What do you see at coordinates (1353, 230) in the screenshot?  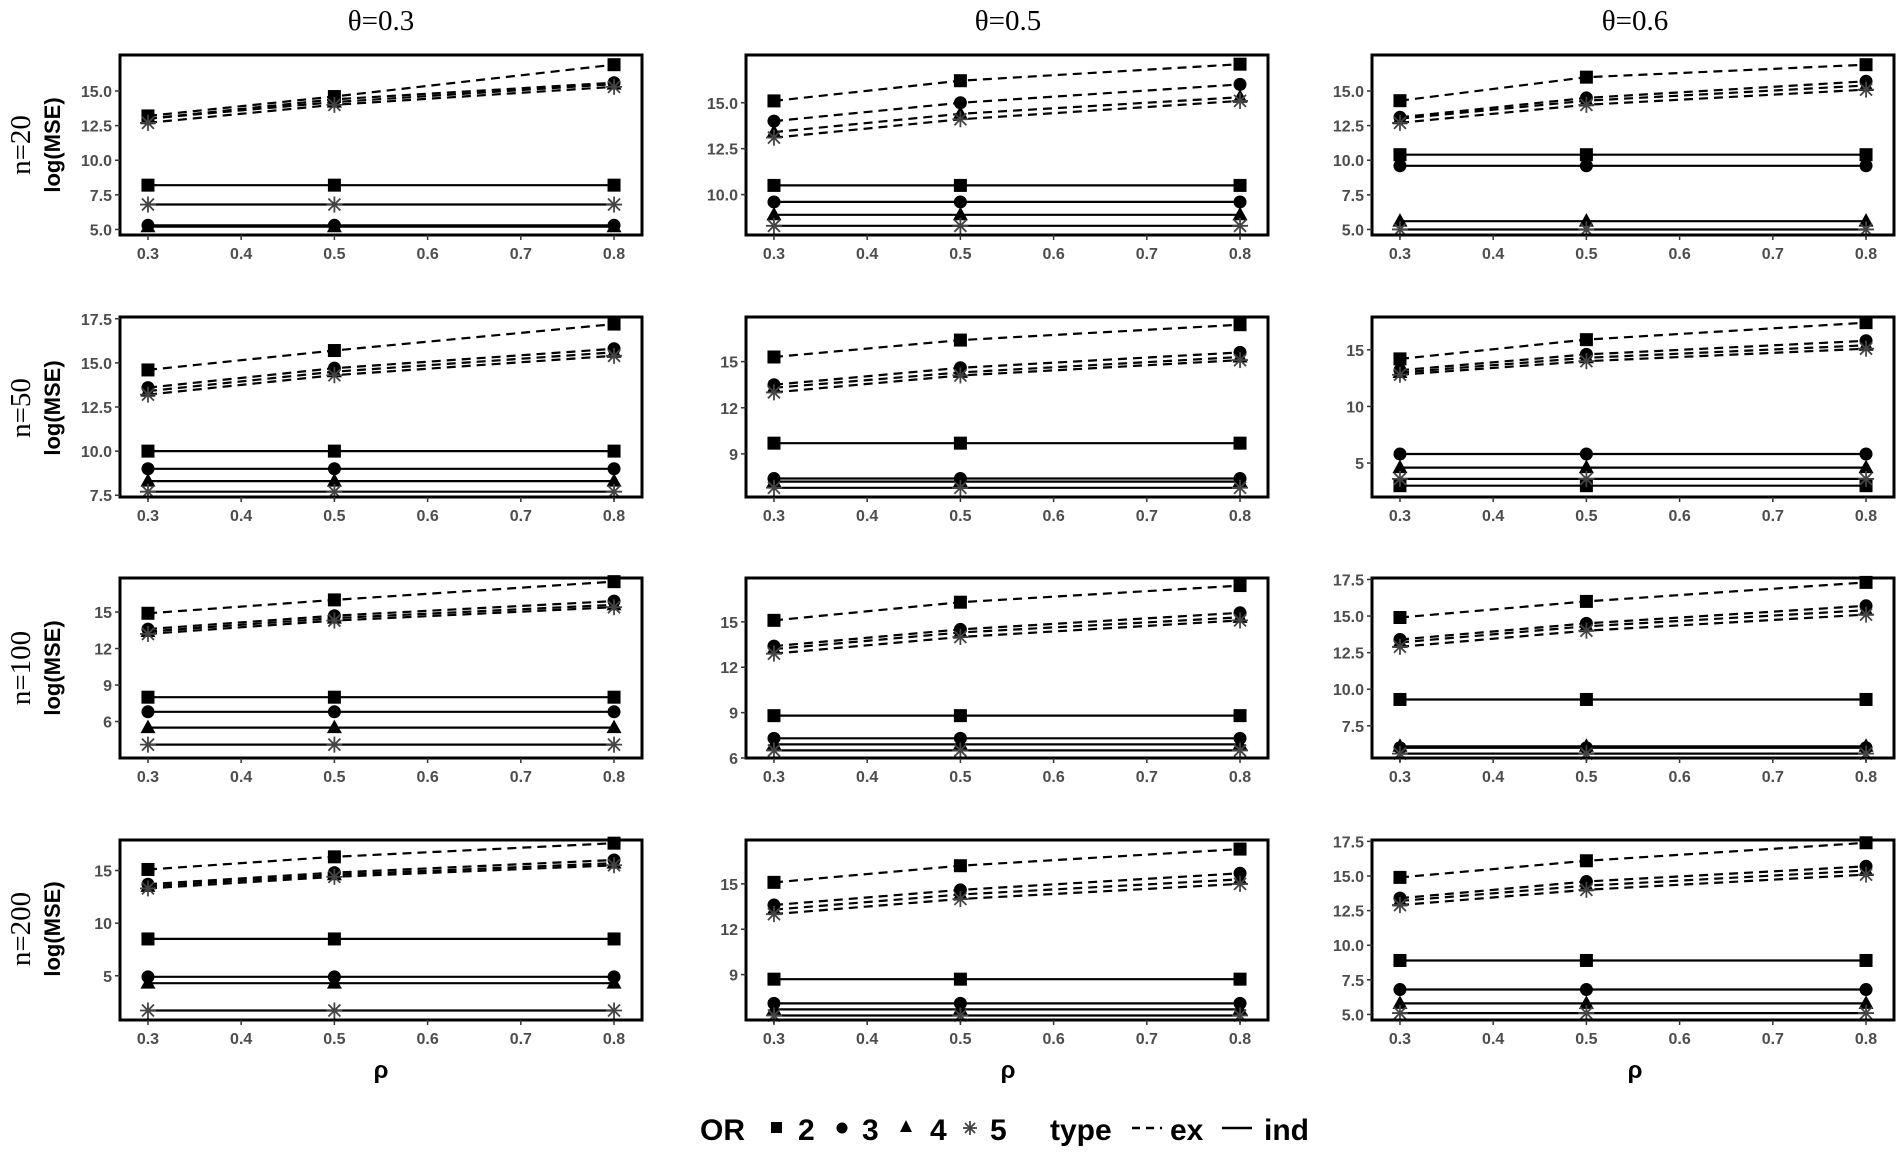 I see `y-tick-label: 5.0` at bounding box center [1353, 230].